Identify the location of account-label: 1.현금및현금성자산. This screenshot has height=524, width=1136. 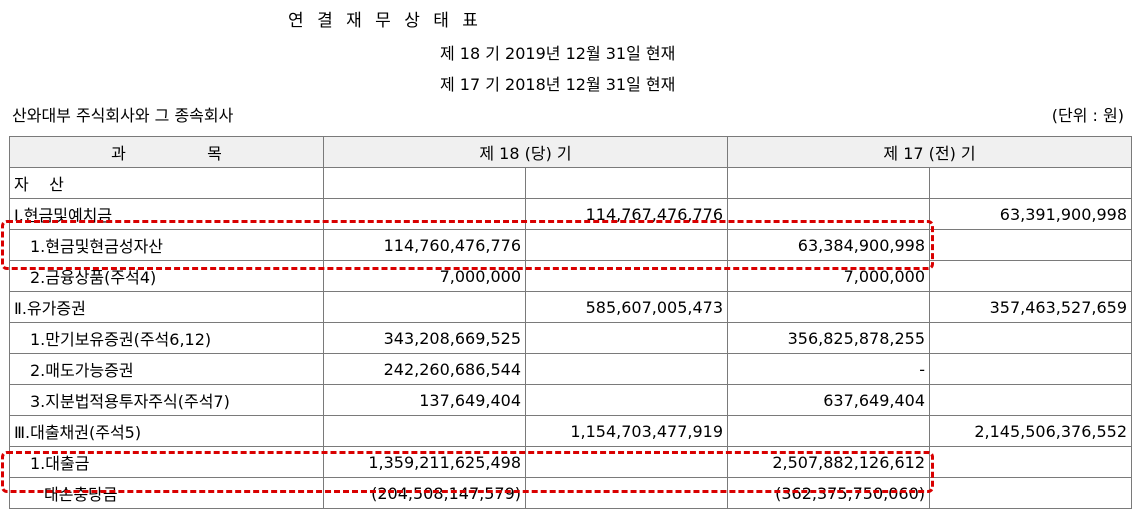
(166, 245).